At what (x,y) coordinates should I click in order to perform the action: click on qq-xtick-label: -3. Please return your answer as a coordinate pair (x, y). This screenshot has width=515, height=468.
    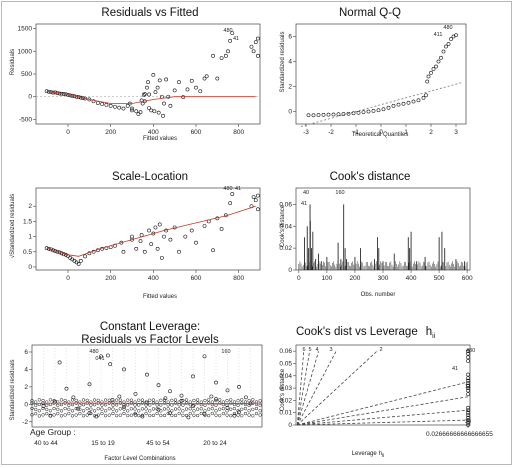
    Looking at the image, I should click on (306, 132).